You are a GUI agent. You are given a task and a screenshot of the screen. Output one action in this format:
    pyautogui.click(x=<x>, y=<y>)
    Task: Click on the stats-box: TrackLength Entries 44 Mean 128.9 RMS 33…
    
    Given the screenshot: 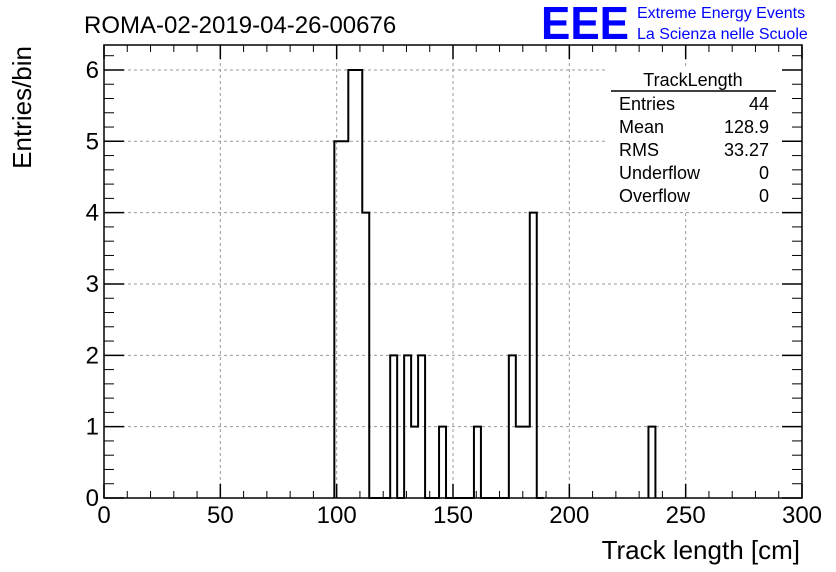 What is the action you would take?
    pyautogui.click(x=693, y=139)
    